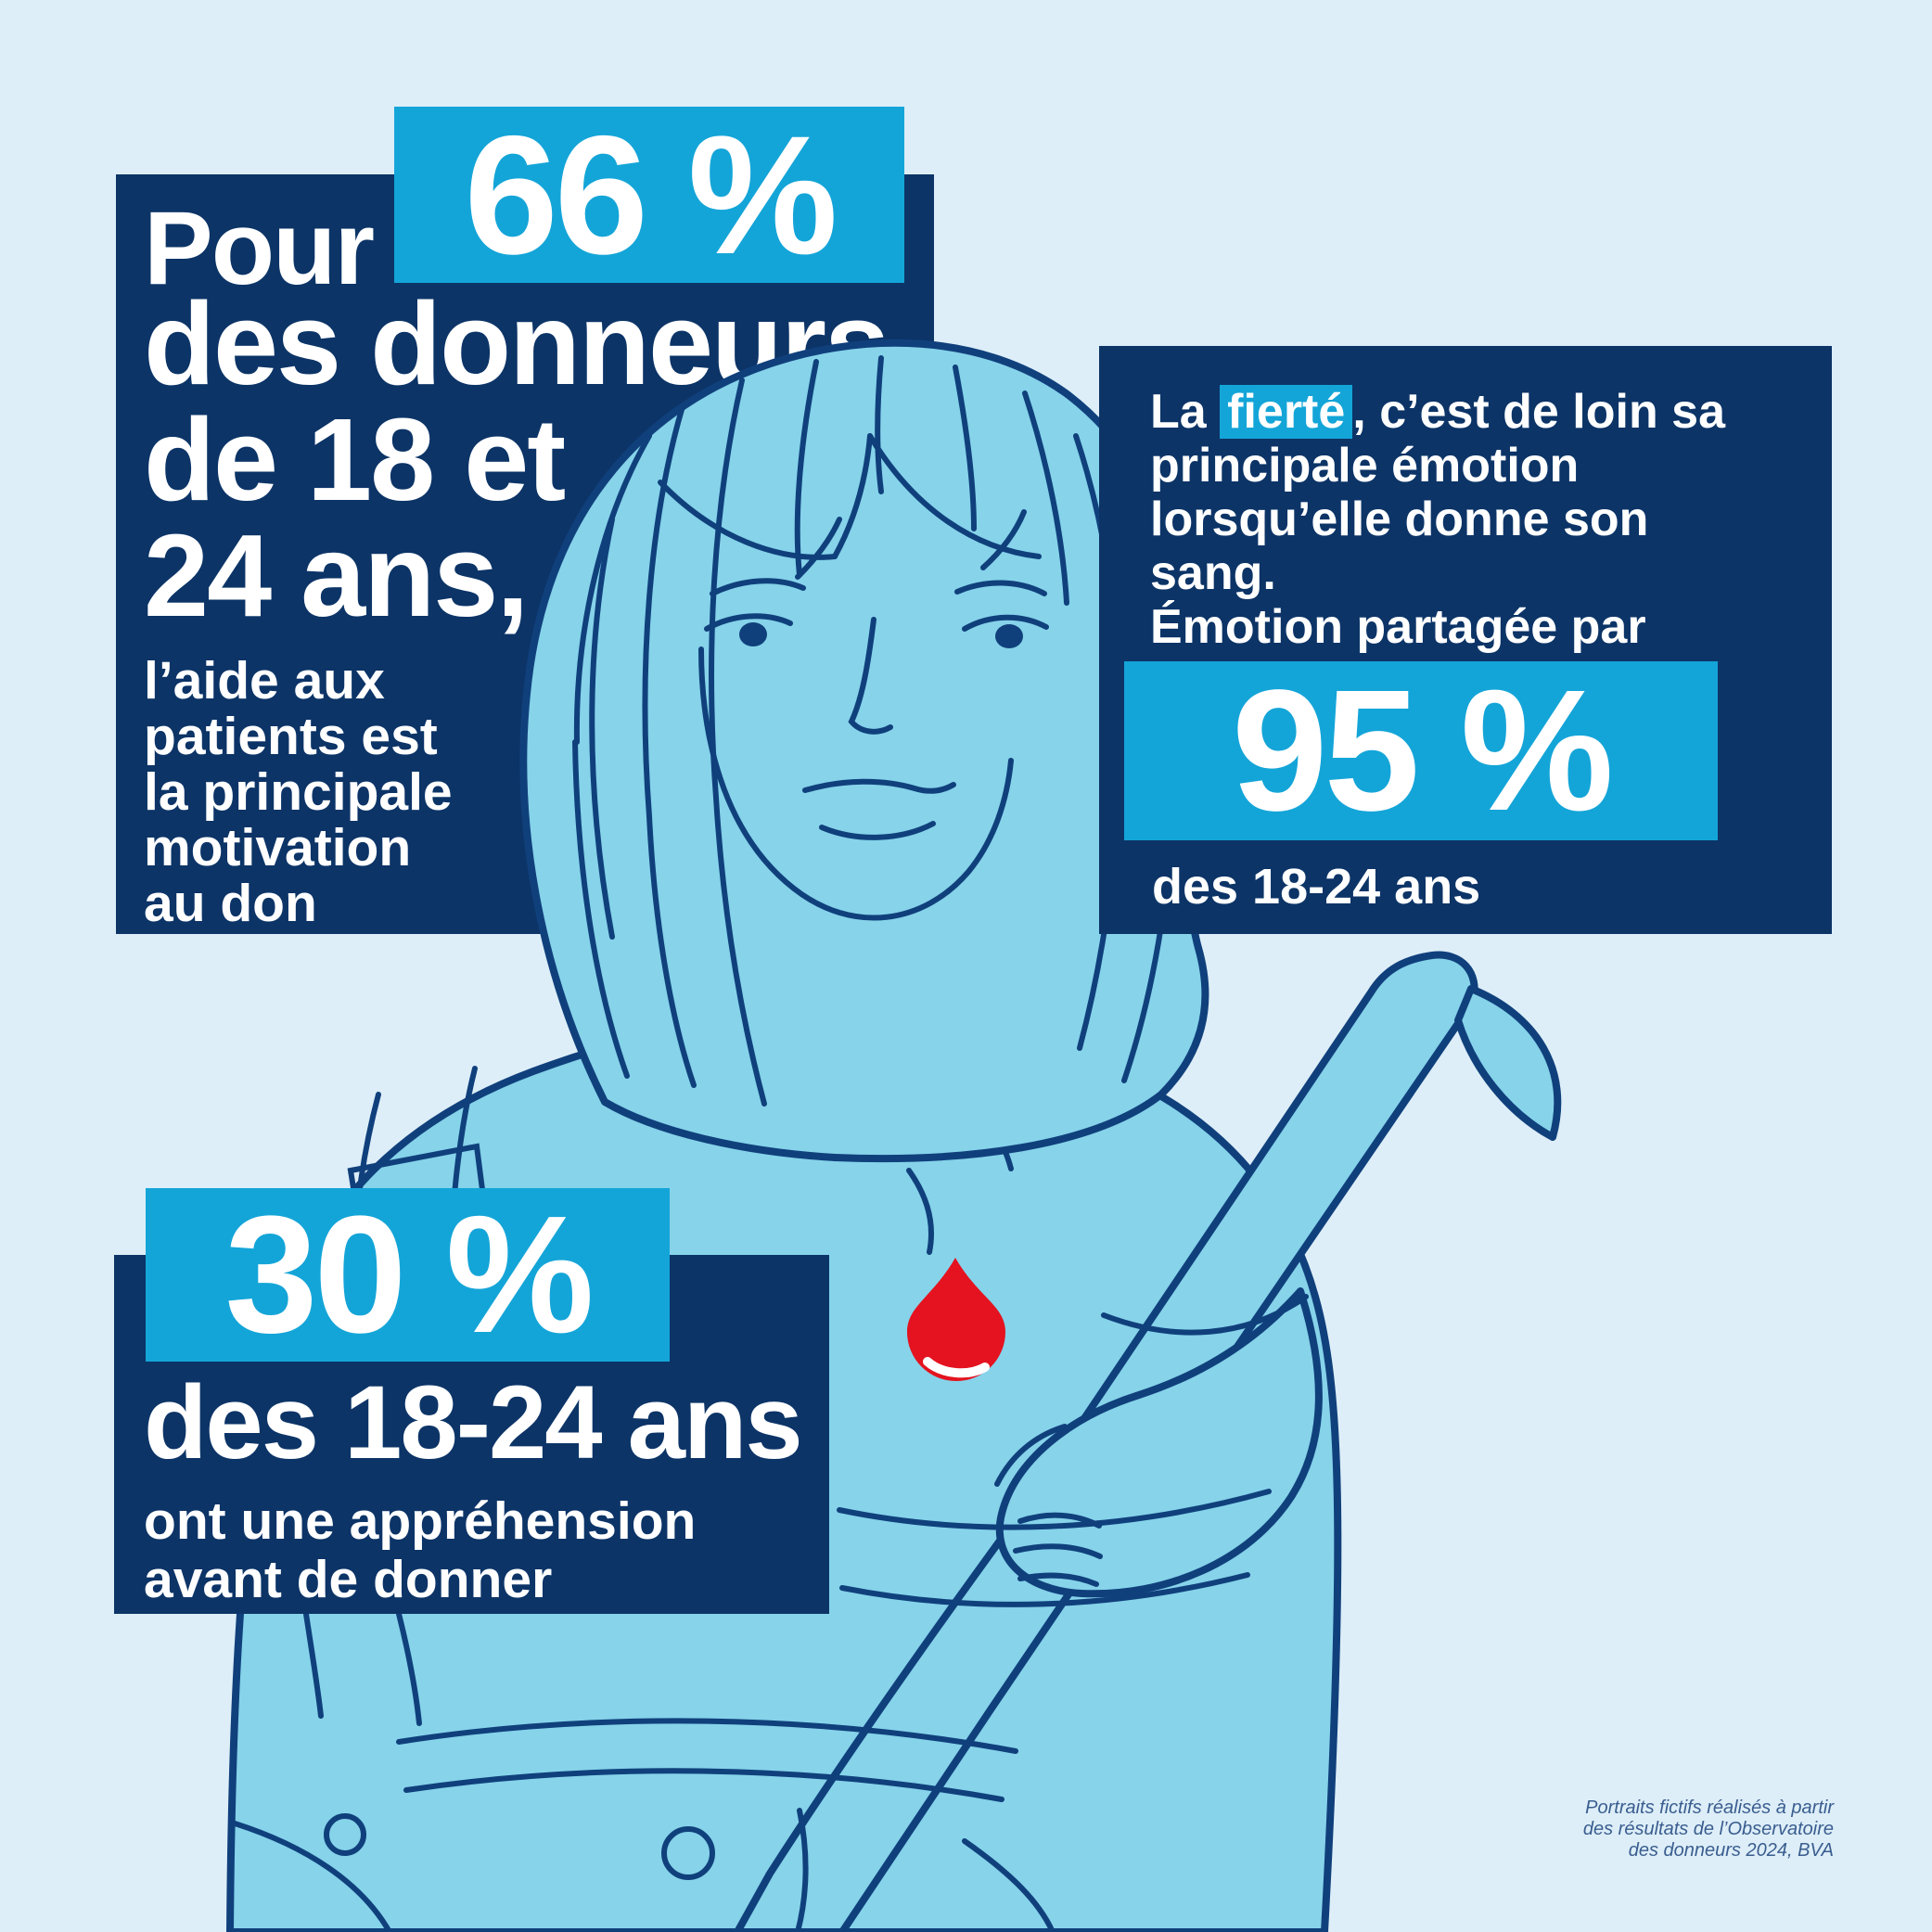  What do you see at coordinates (473, 1422) in the screenshot?
I see `apprehension-heading: des 18-24 ans` at bounding box center [473, 1422].